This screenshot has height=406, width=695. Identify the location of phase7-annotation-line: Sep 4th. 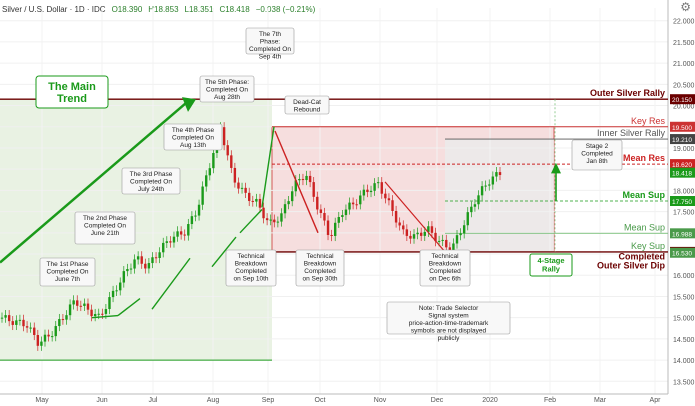
(270, 57).